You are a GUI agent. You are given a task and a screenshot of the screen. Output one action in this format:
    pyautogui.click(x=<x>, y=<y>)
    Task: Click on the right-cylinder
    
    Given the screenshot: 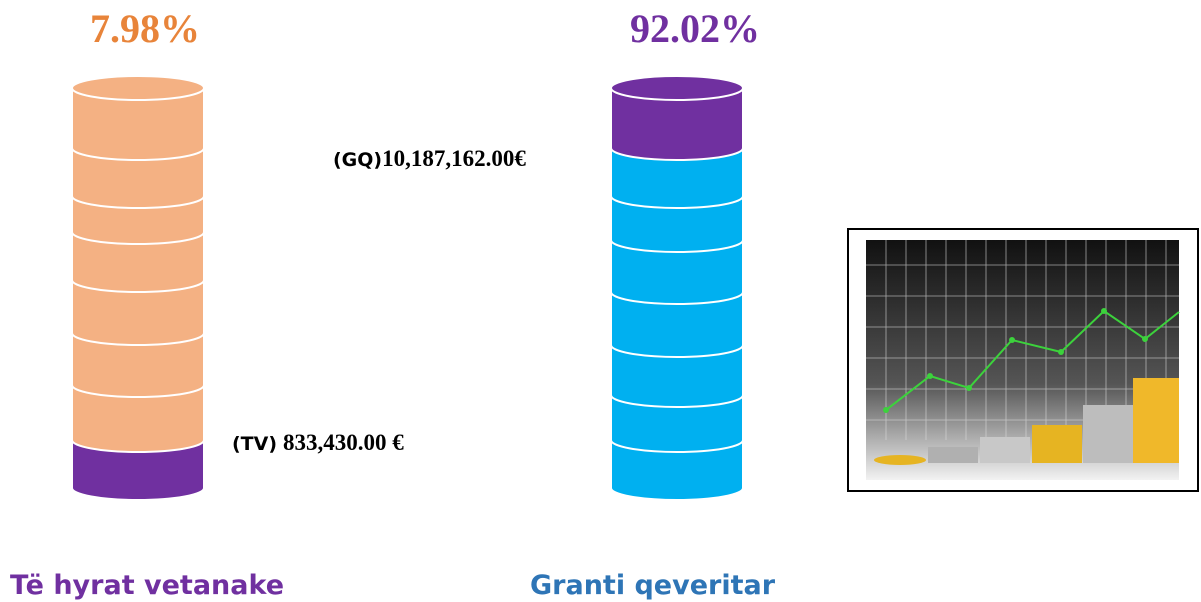 What is the action you would take?
    pyautogui.click(x=677, y=288)
    